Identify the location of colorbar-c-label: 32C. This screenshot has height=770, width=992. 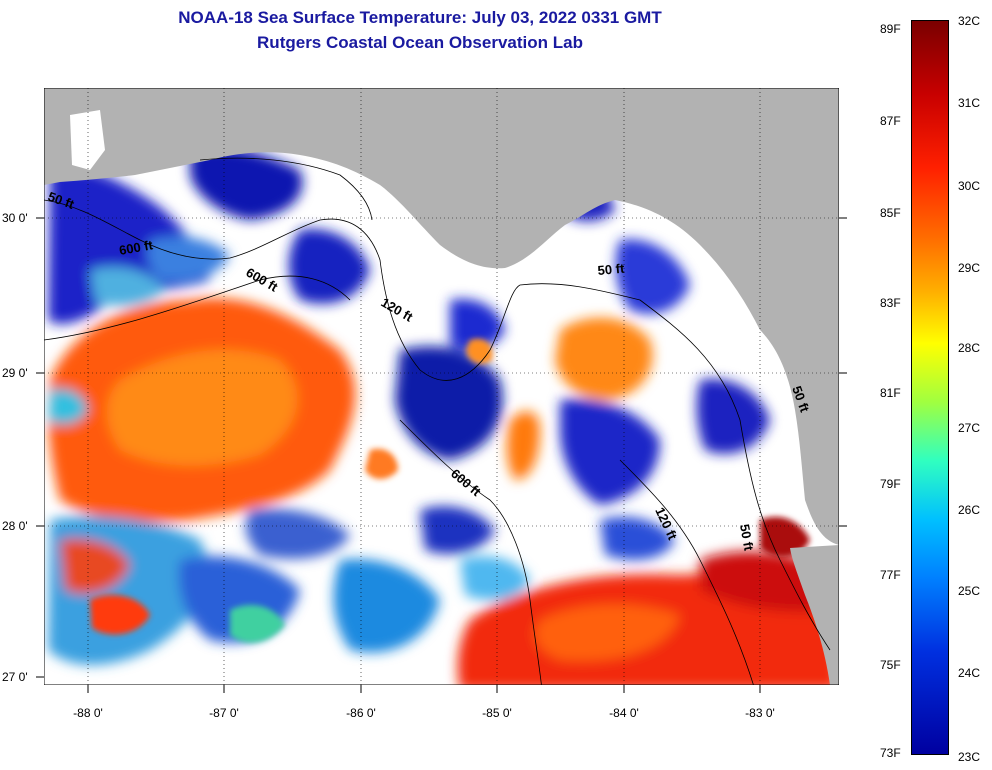
(969, 21).